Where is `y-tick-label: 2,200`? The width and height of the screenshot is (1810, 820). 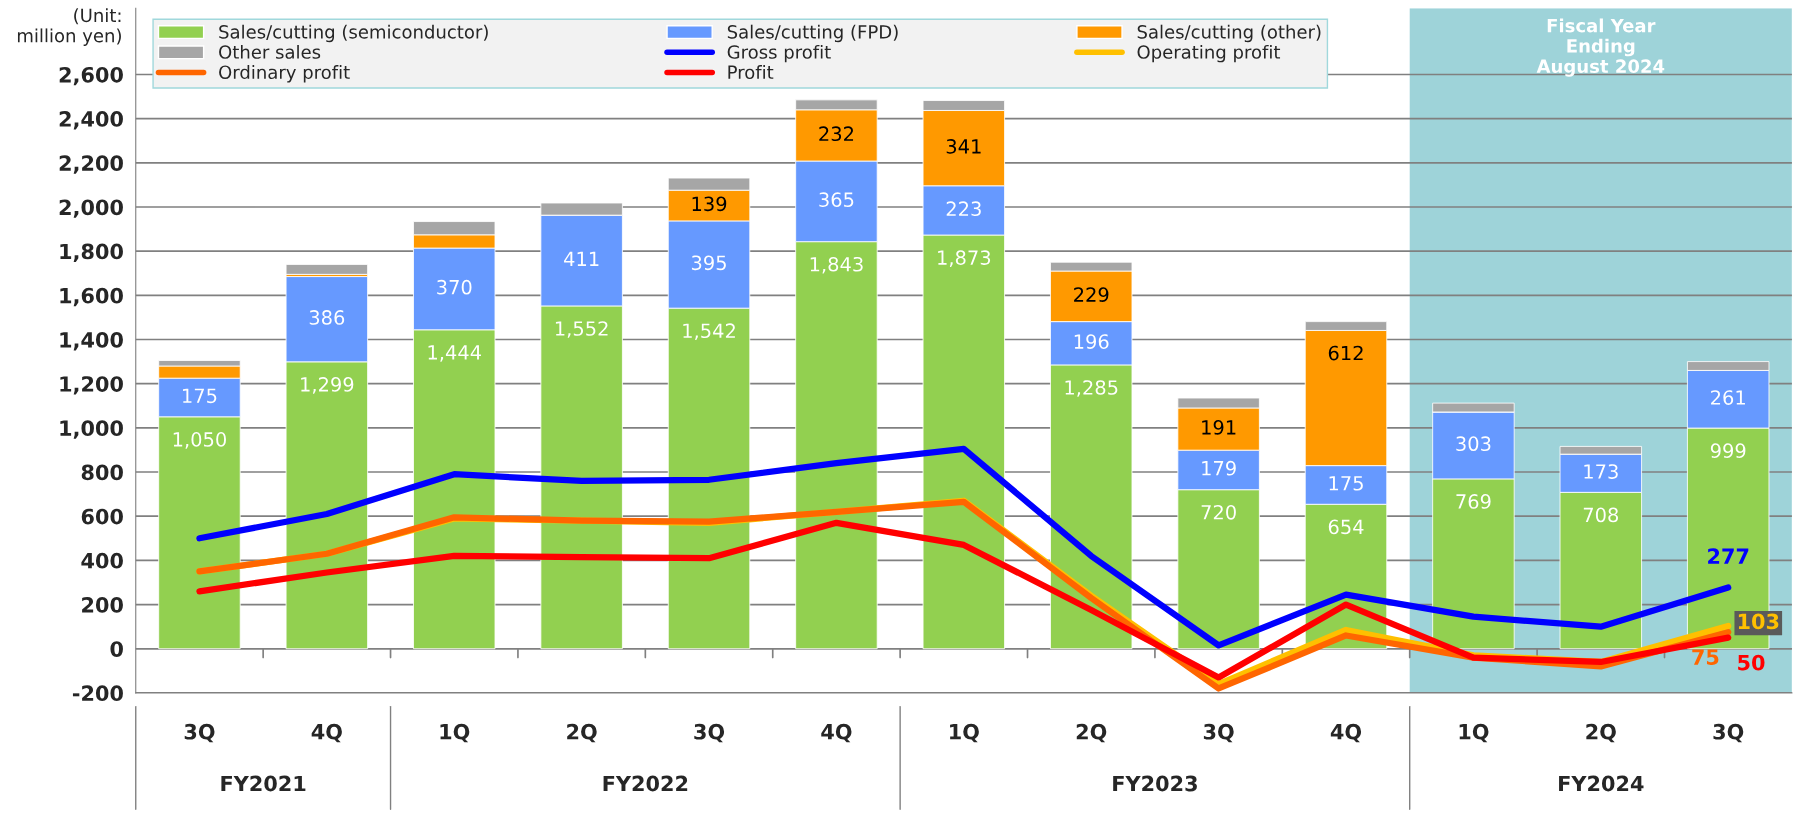
y-tick-label: 2,200 is located at coordinates (91, 164).